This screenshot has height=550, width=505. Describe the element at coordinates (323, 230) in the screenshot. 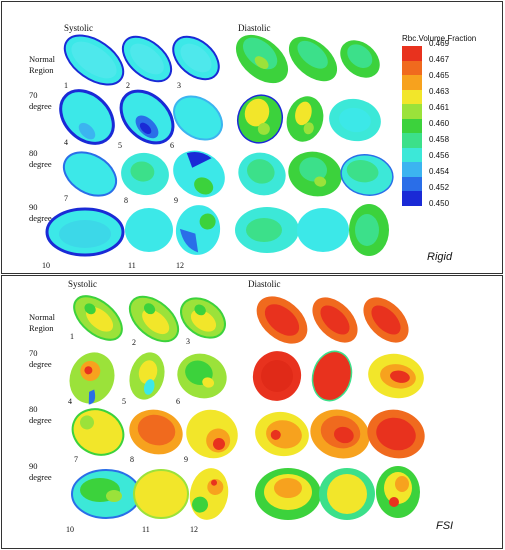

I see `rigid-cell-d11` at that location.